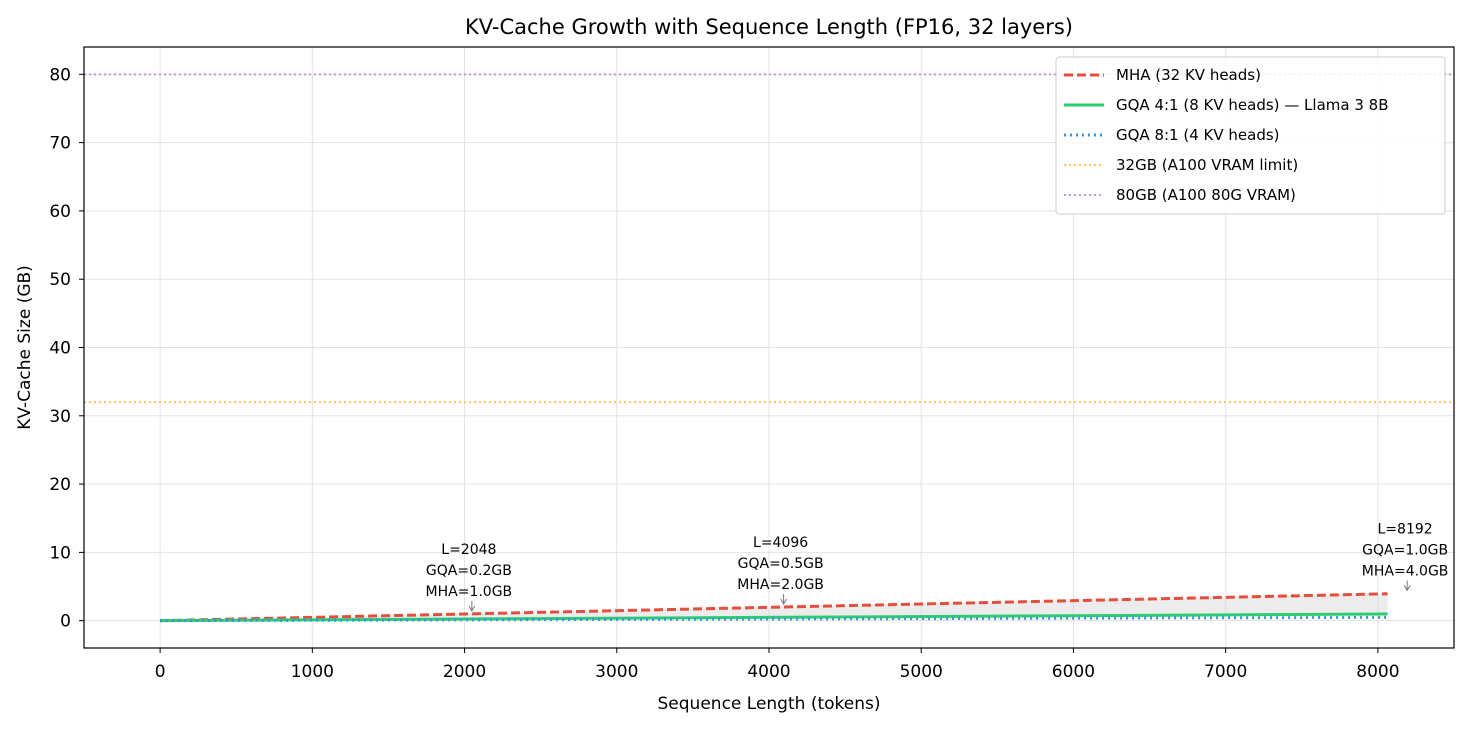 The image size is (1476, 730). What do you see at coordinates (312, 672) in the screenshot?
I see `x-tick-label: 1000` at bounding box center [312, 672].